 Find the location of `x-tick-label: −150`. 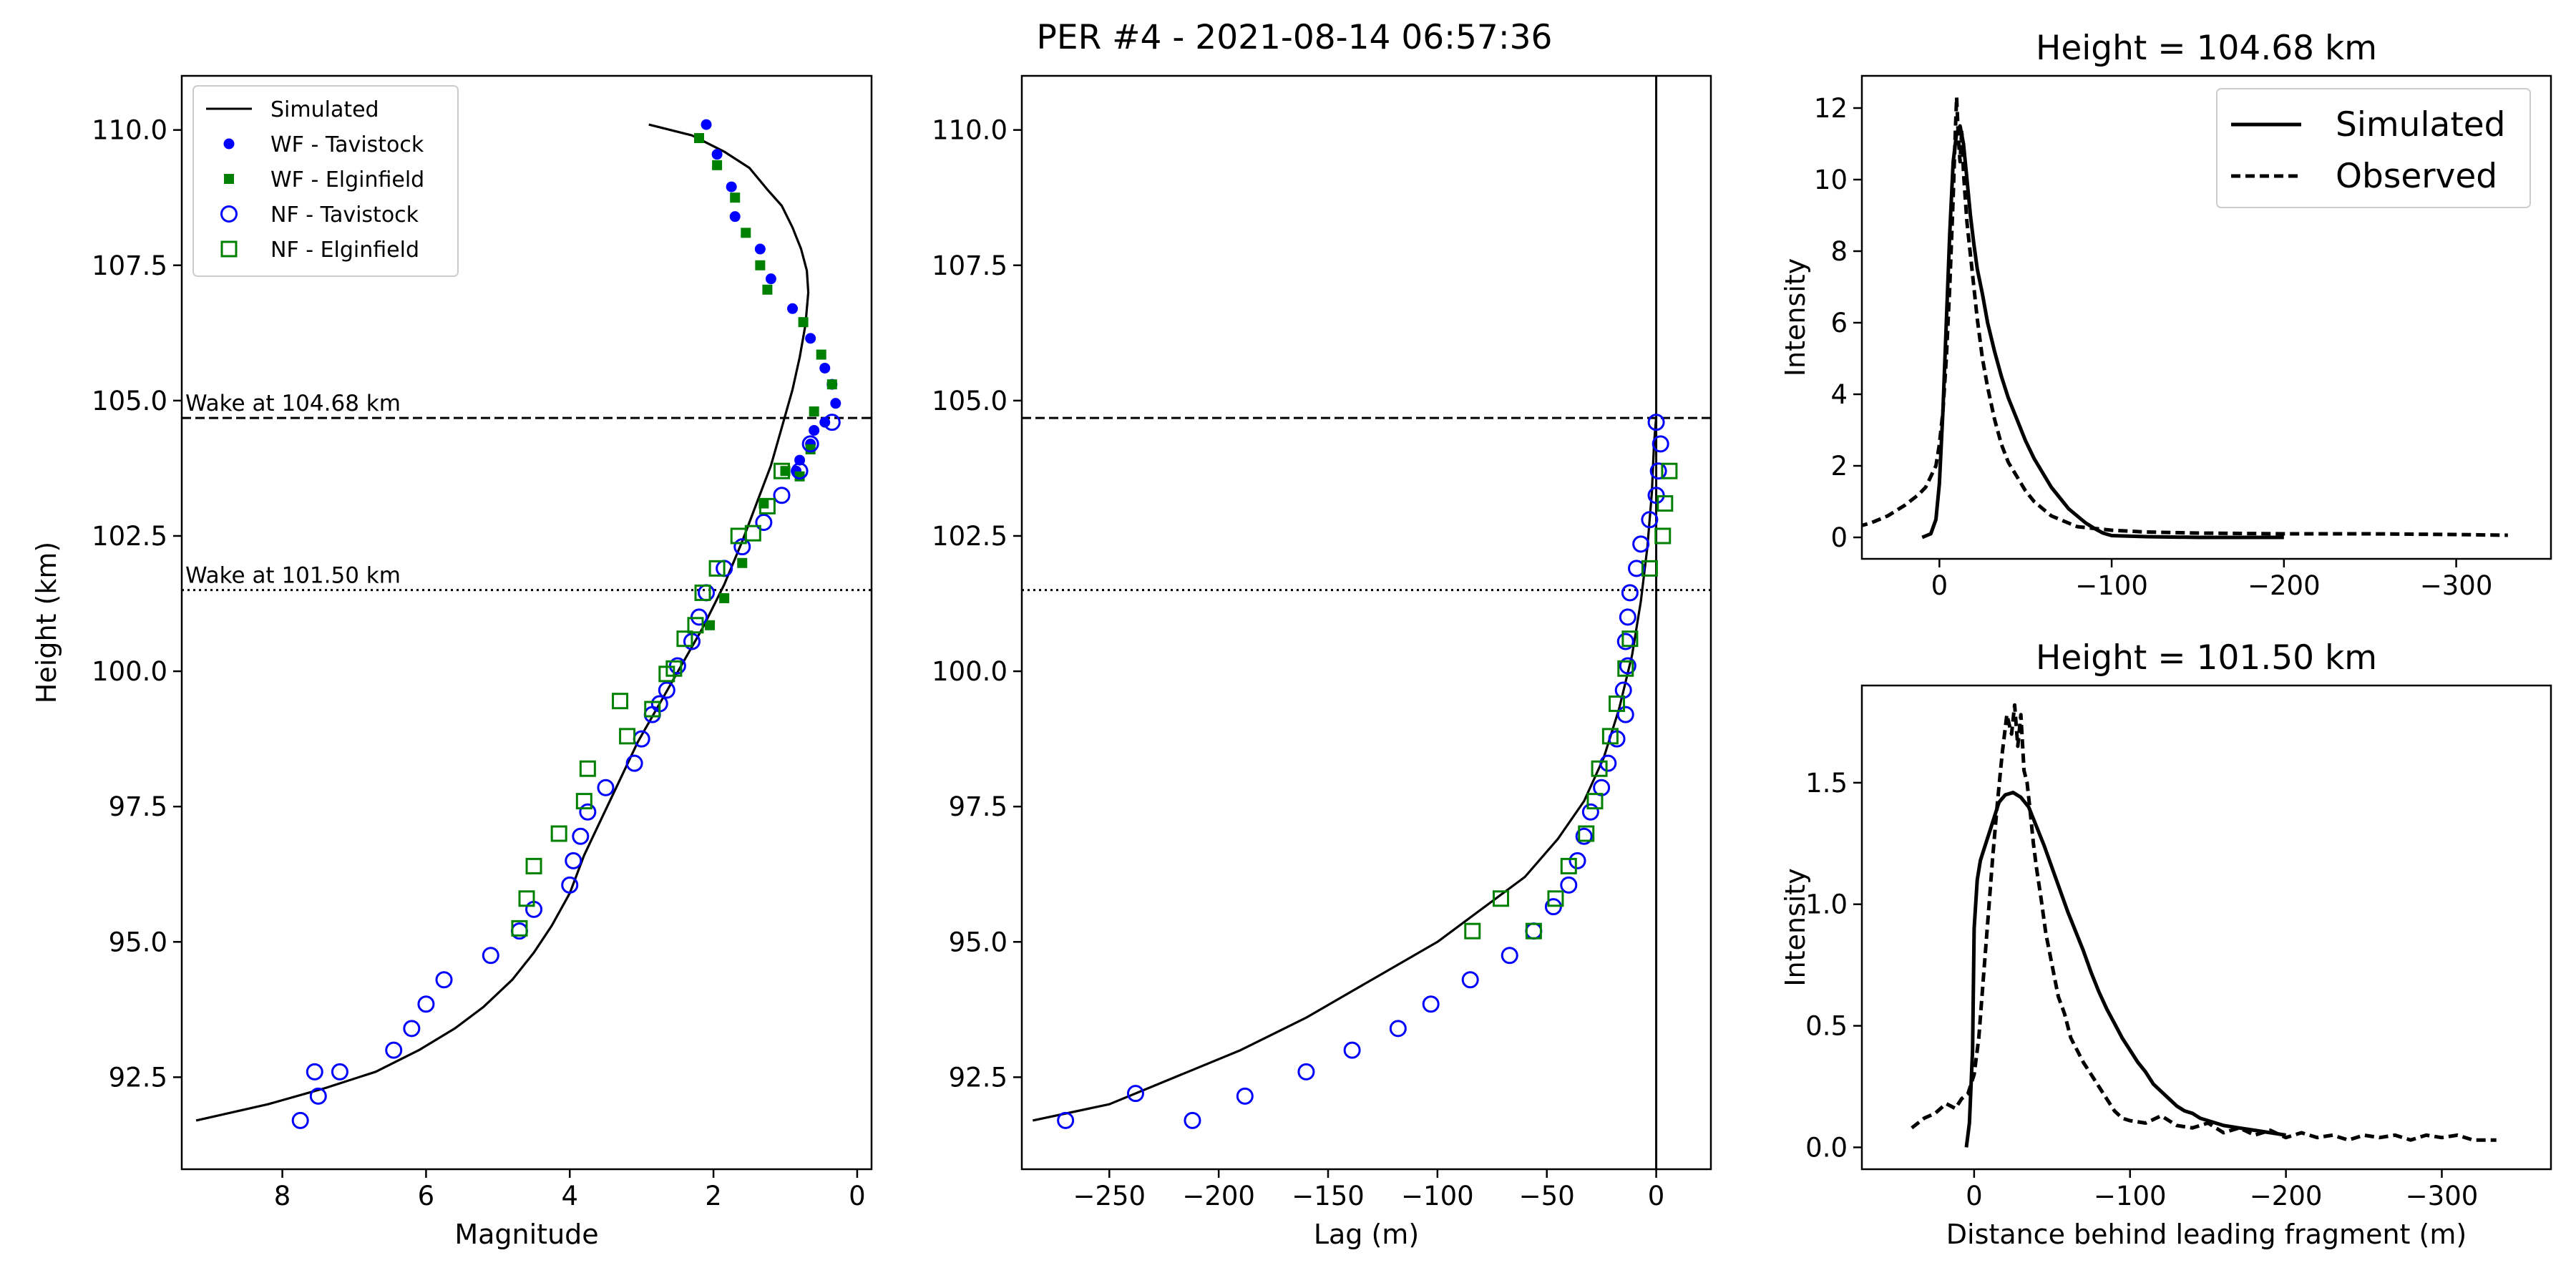

x-tick-label: −150 is located at coordinates (1328, 1196).